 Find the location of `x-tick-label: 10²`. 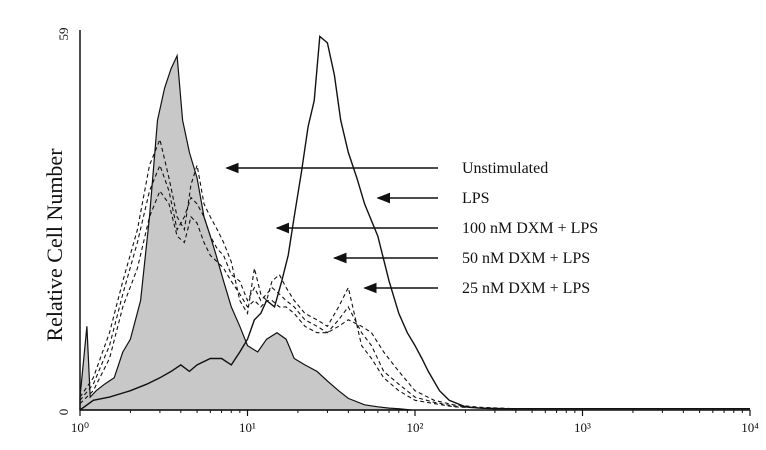

x-tick-label: 10² is located at coordinates (415, 427).